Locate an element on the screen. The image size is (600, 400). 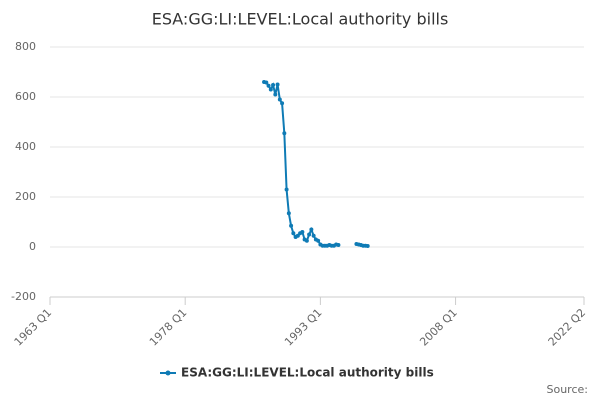
chart-title: ESA:GG:LI:LEVEL:Local authority bills is located at coordinates (300, 19).